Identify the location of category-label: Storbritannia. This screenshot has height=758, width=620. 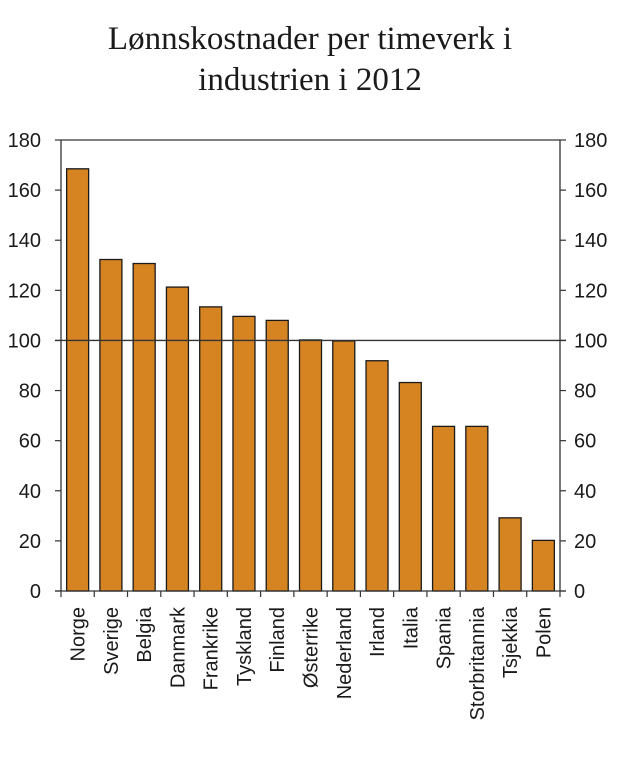
(478, 663).